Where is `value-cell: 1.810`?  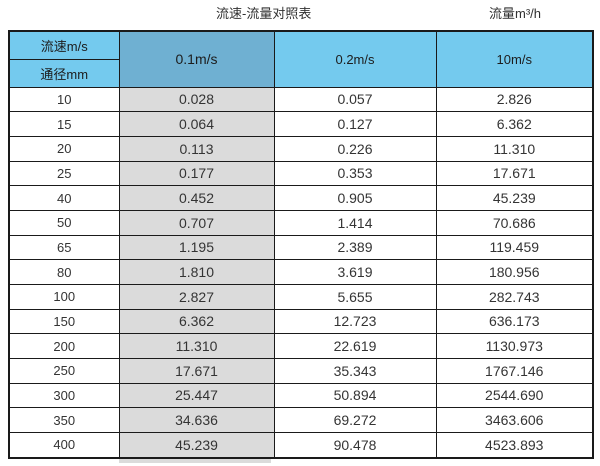 value-cell: 1.810 is located at coordinates (196, 272).